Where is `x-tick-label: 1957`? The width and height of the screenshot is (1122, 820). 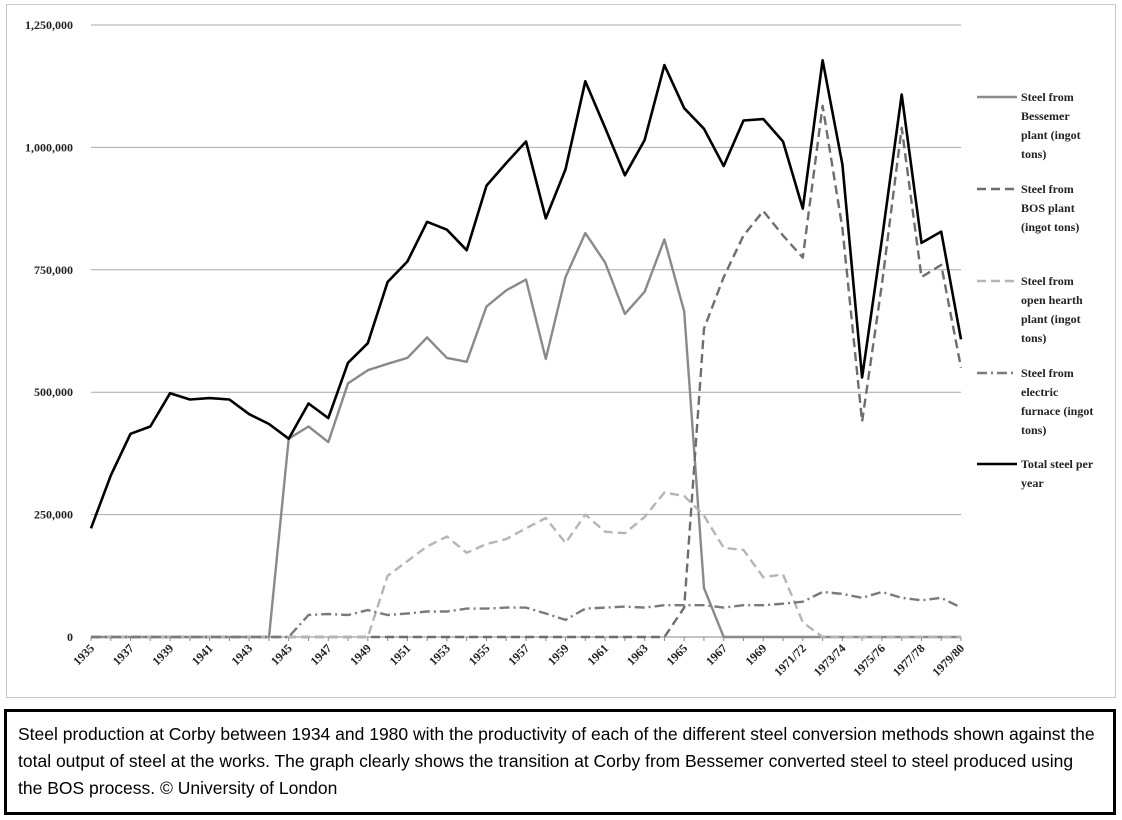
x-tick-label: 1957 is located at coordinates (518, 654).